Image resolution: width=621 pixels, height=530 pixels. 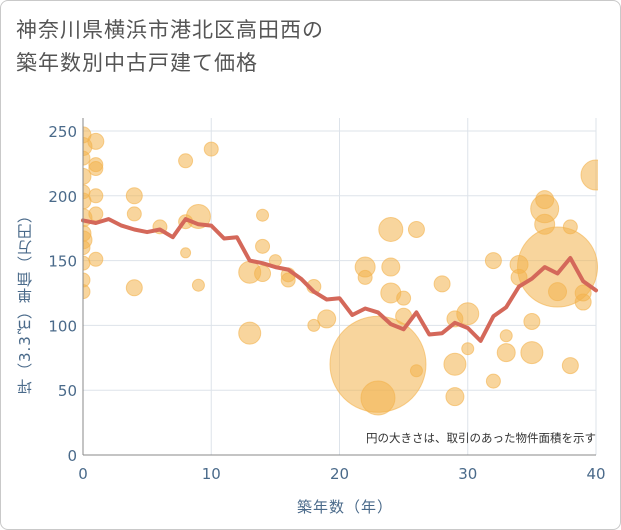 I want to click on y-tick-label: 100, so click(x=62, y=326).